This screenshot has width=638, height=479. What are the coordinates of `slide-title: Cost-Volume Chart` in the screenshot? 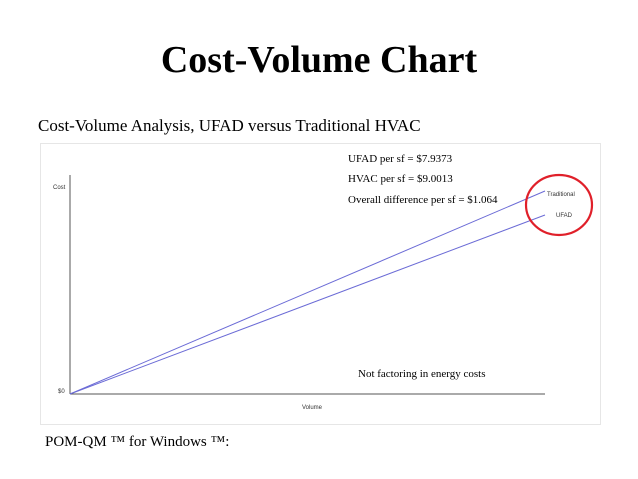 It's located at (319, 60).